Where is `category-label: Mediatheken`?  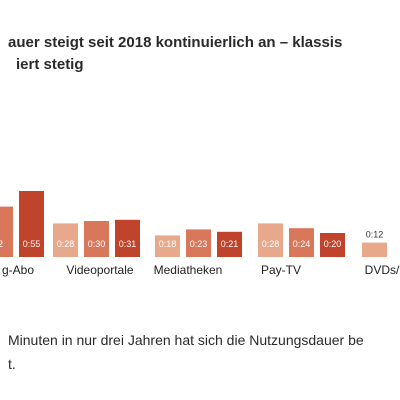 category-label: Mediatheken is located at coordinates (188, 270).